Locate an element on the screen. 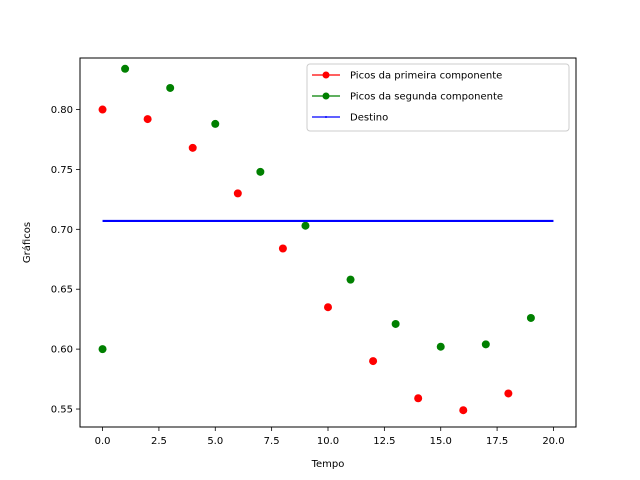 Image resolution: width=640 pixels, height=480 pixels. legend-frame is located at coordinates (438, 97).